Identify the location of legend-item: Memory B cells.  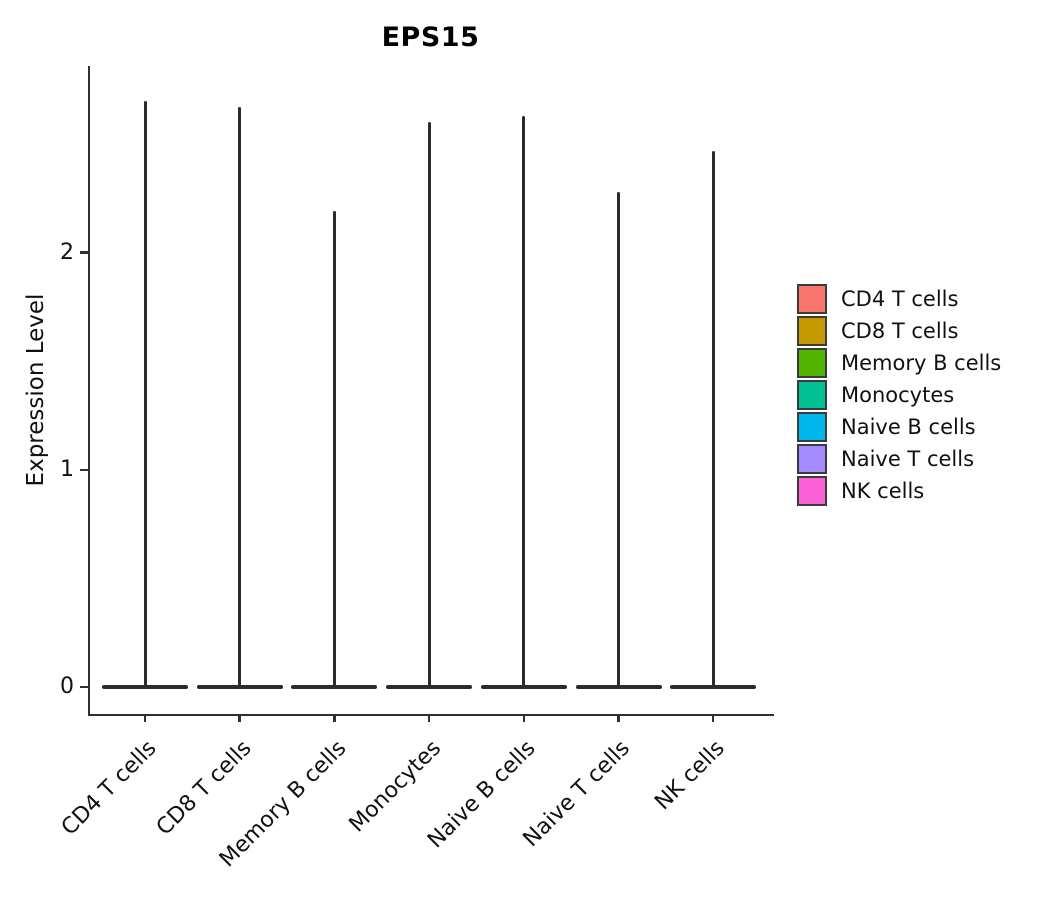
(899, 363).